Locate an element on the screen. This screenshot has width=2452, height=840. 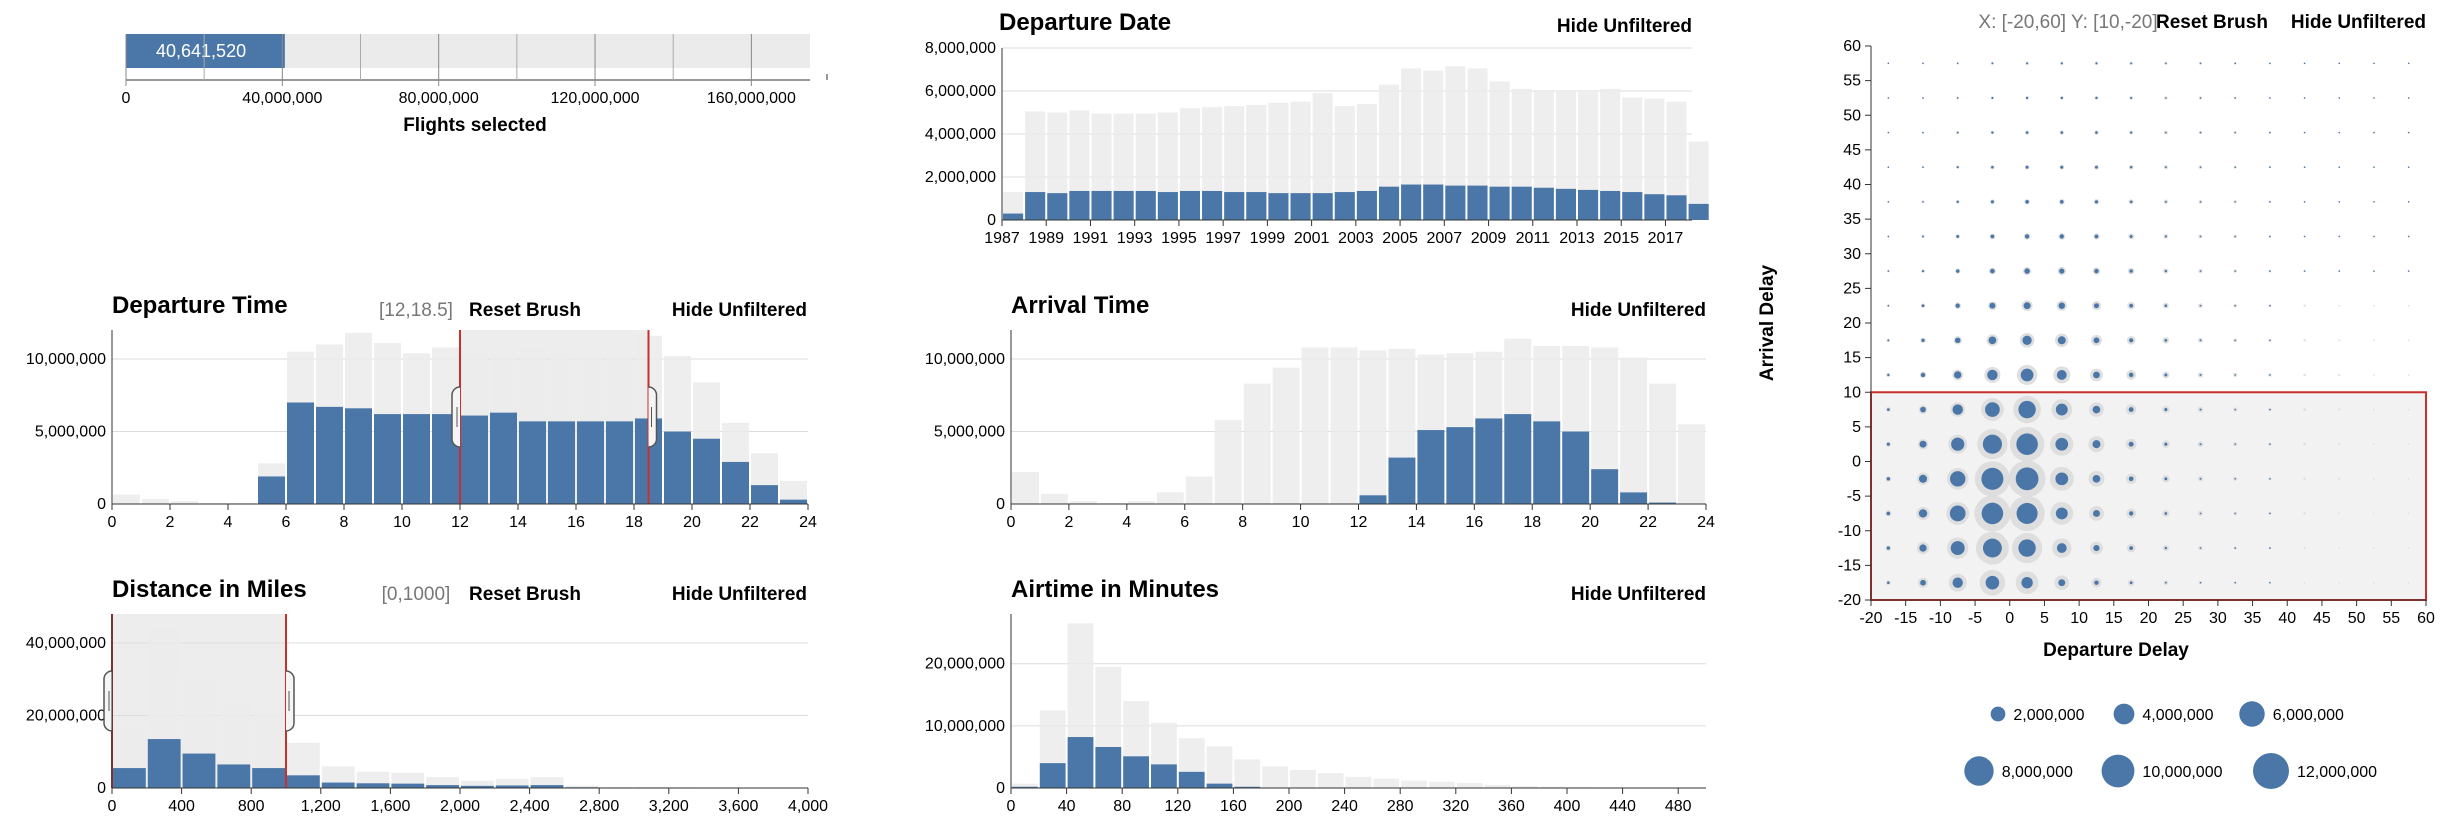
flights-selected-bar is located at coordinates (205, 51).